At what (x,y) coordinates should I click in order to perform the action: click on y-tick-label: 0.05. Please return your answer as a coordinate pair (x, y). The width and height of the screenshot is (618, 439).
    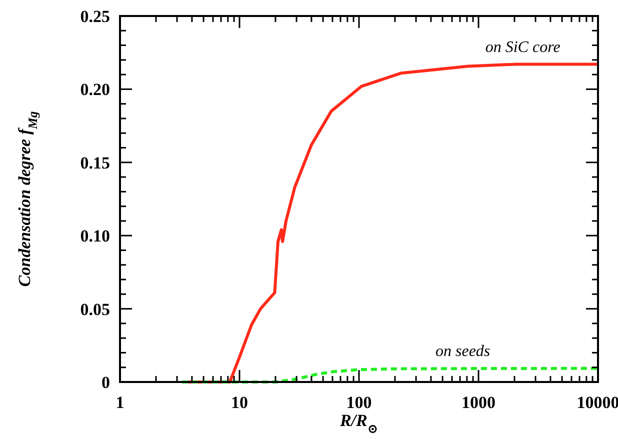
    Looking at the image, I should click on (95, 309).